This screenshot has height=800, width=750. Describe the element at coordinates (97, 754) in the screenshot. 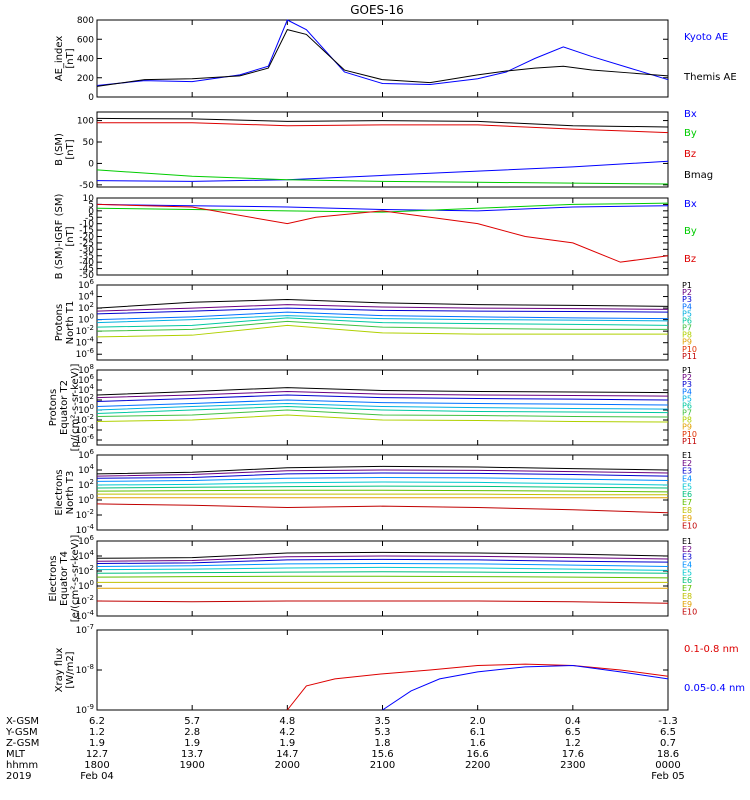

I see `xrow-value: 12.7` at that location.